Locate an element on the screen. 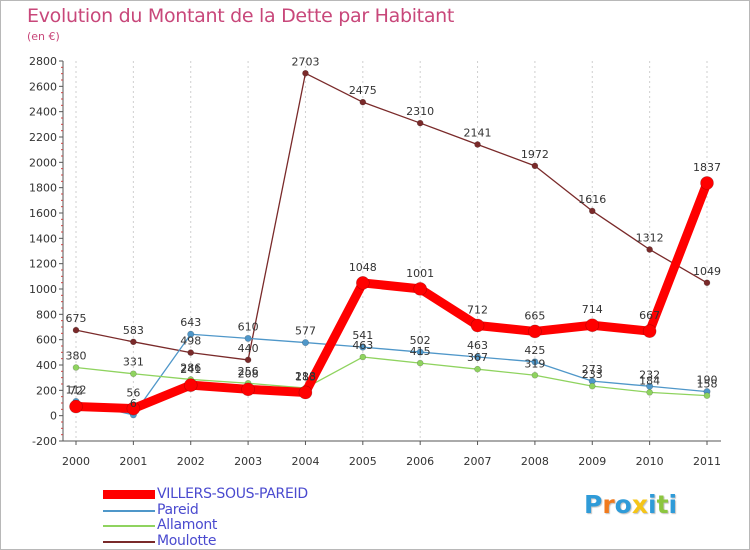  data-label-villers-sous-pareid: 665 is located at coordinates (534, 315).